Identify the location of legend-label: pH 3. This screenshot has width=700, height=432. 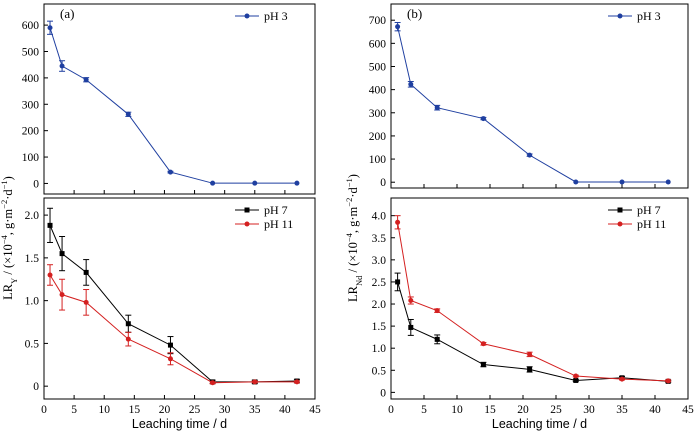
(276, 16).